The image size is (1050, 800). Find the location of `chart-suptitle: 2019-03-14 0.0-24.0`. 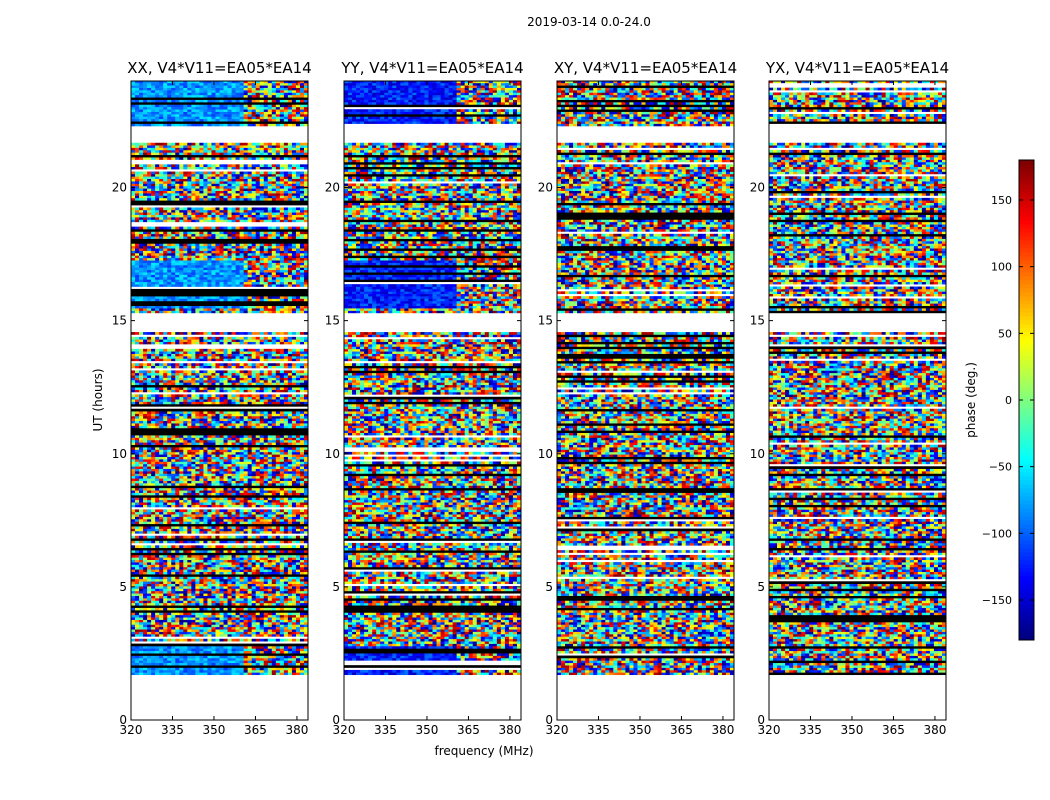

chart-suptitle: 2019-03-14 0.0-24.0 is located at coordinates (589, 22).